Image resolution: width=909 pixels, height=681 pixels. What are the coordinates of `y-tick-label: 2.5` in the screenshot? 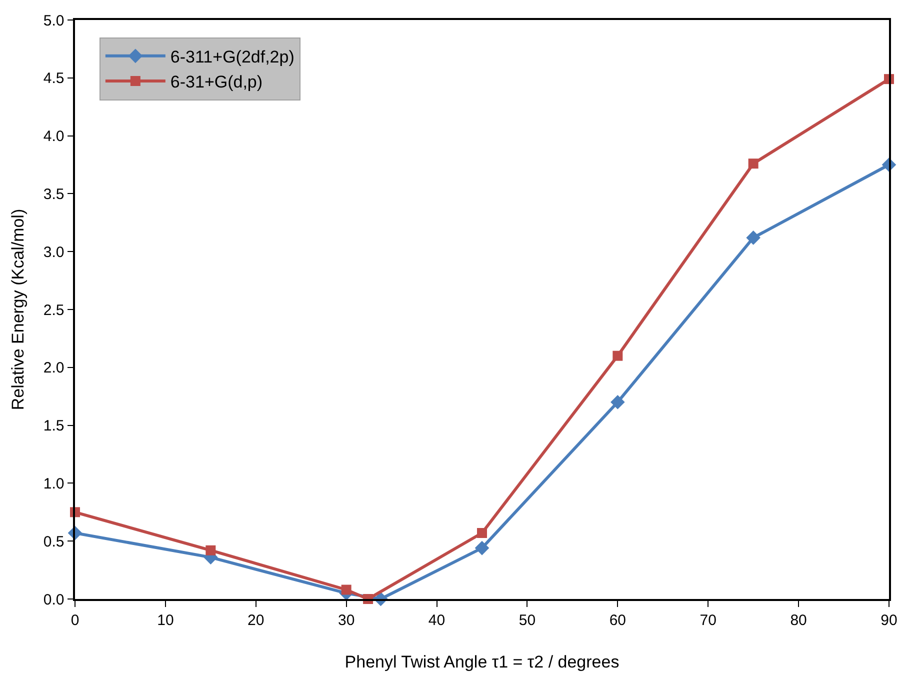 It's located at (53, 310).